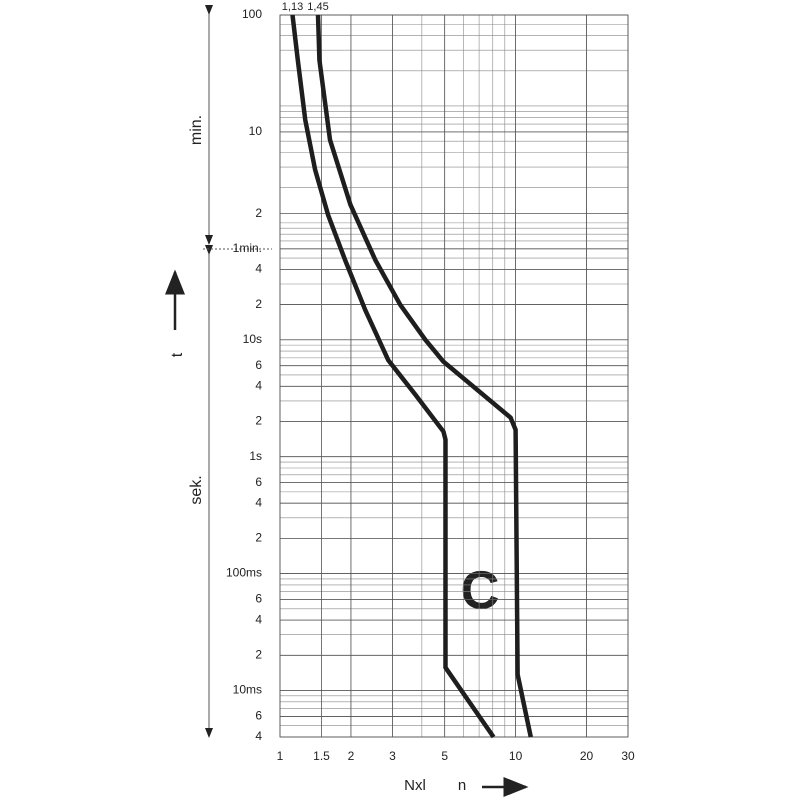 The height and width of the screenshot is (800, 800). I want to click on y-label-lower: sek., so click(196, 489).